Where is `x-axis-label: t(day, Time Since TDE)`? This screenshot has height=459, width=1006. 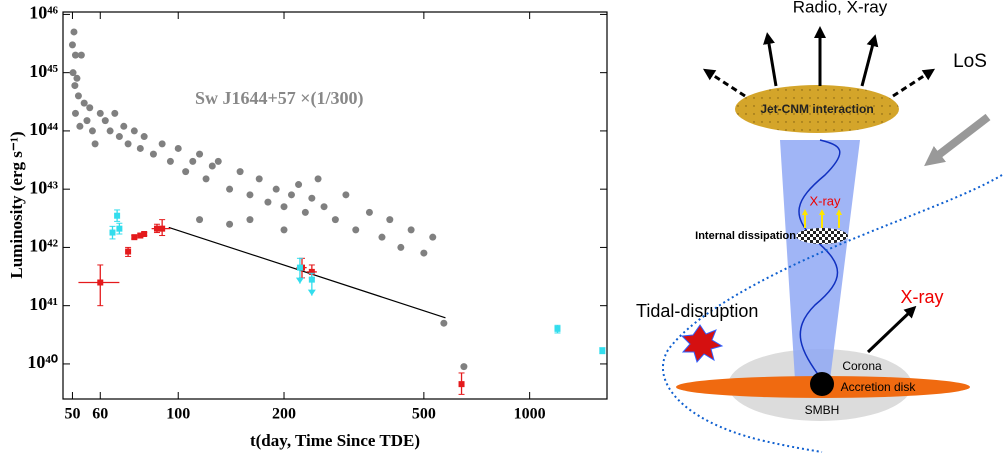
x-axis-label: t(day, Time Since TDE) is located at coordinates (335, 440).